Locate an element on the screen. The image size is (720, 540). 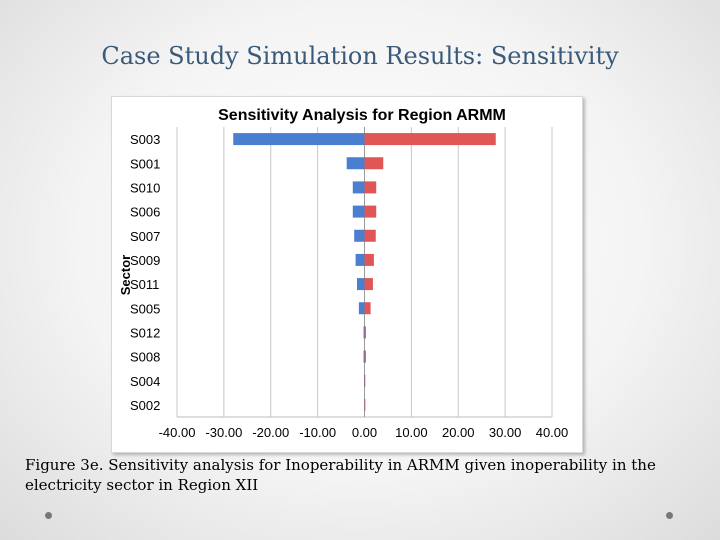
x-tick-label: 0.00 is located at coordinates (364, 432).